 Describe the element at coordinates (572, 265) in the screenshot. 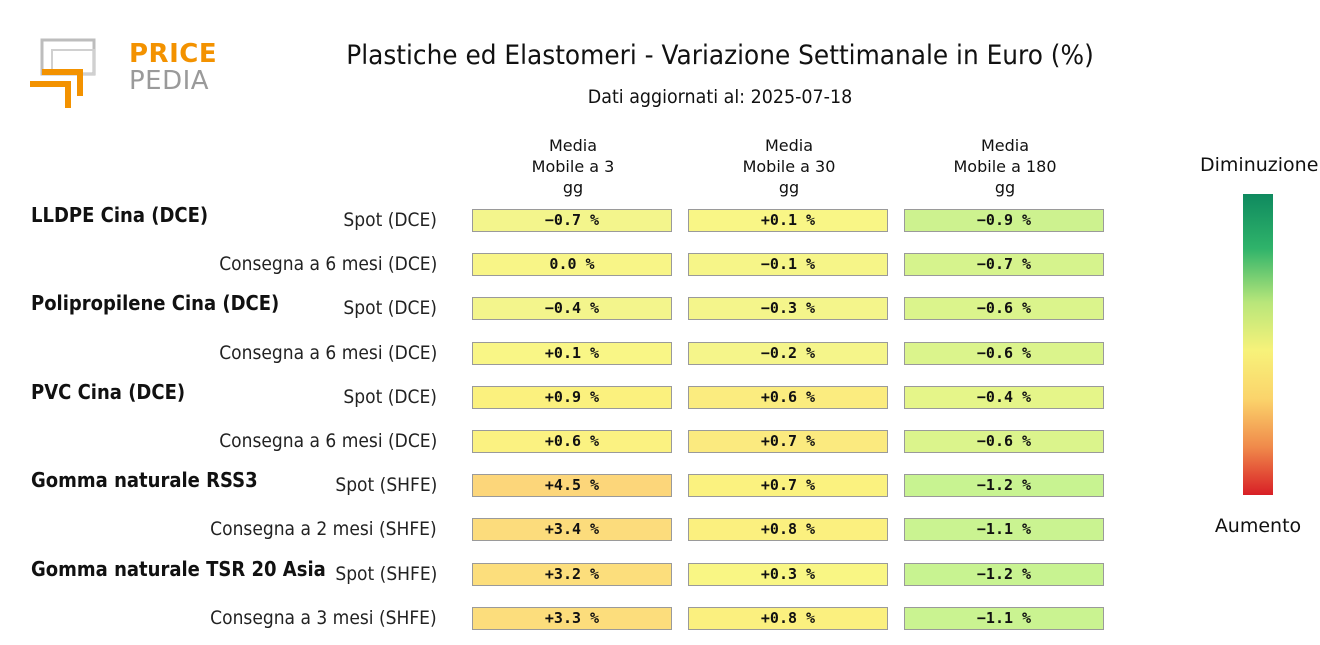

I see `heatmap-cell: 0.0 %` at that location.